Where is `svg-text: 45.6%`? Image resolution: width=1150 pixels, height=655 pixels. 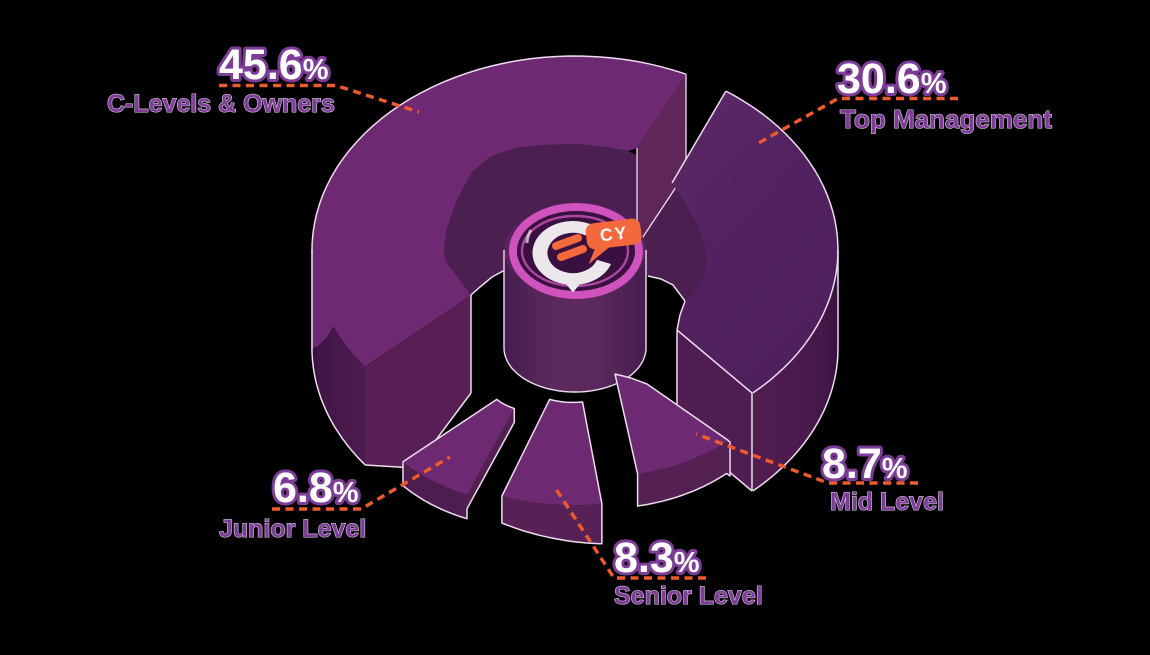 svg-text: 45.6% is located at coordinates (274, 65).